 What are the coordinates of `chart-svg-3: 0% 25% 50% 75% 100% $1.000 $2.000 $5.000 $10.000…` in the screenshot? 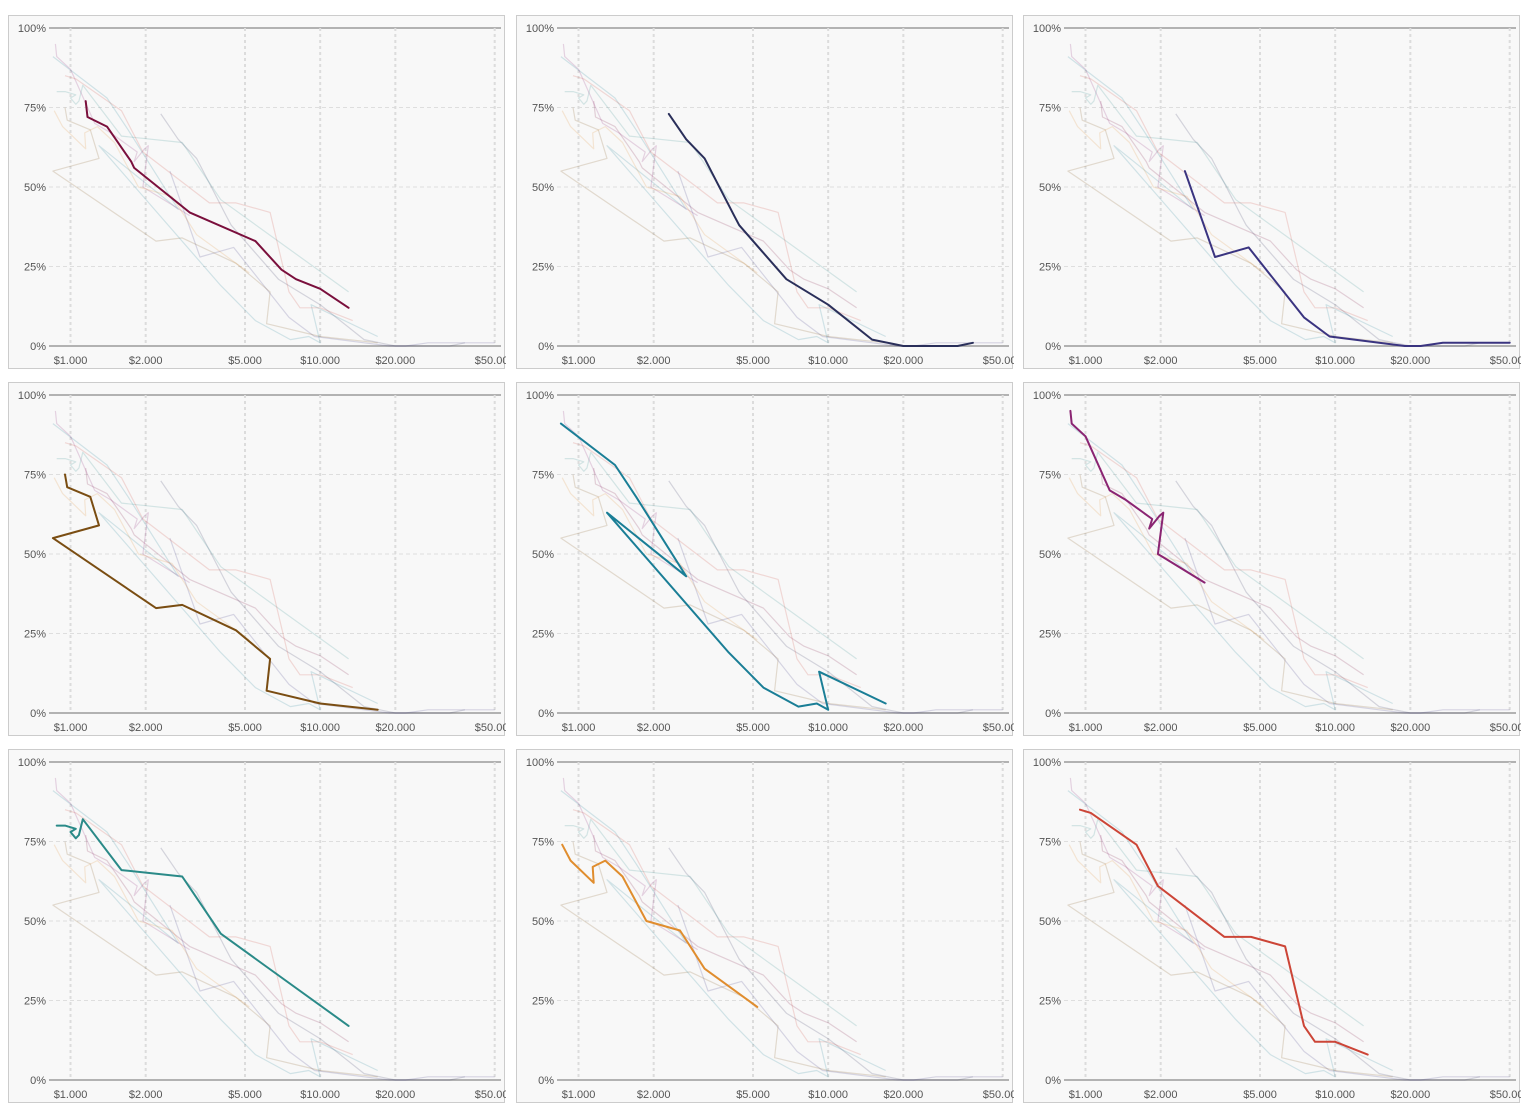 It's located at (1277, 195).